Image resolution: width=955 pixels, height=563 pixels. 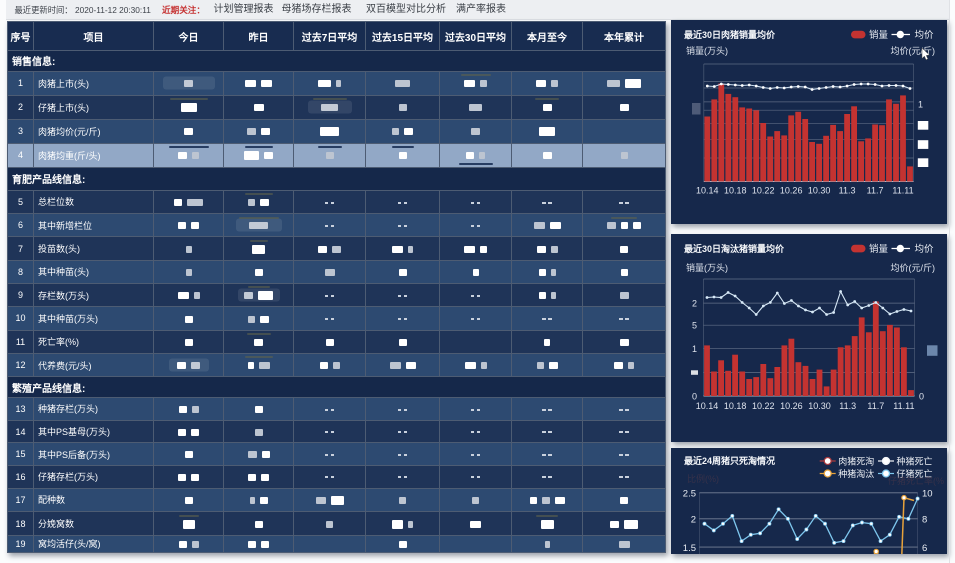 What do you see at coordinates (689, 494) in the screenshot?
I see `svg-text: 2.5` at bounding box center [689, 494].